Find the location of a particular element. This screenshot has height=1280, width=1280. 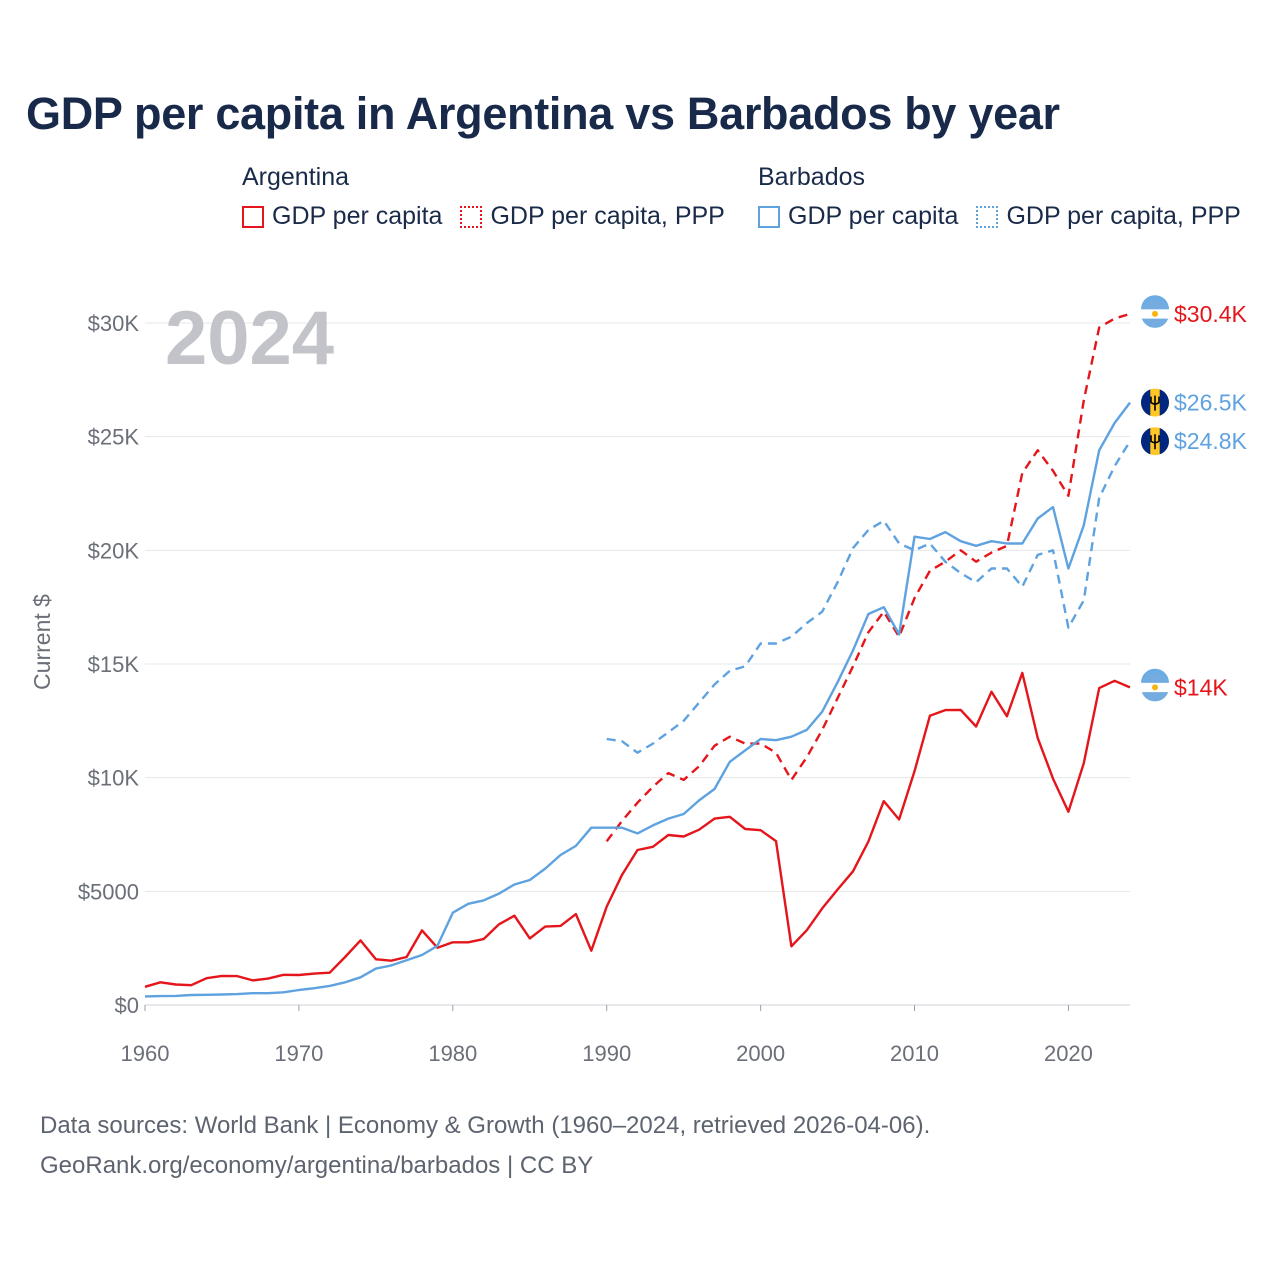

legend-group-name: Argentina is located at coordinates (296, 177).